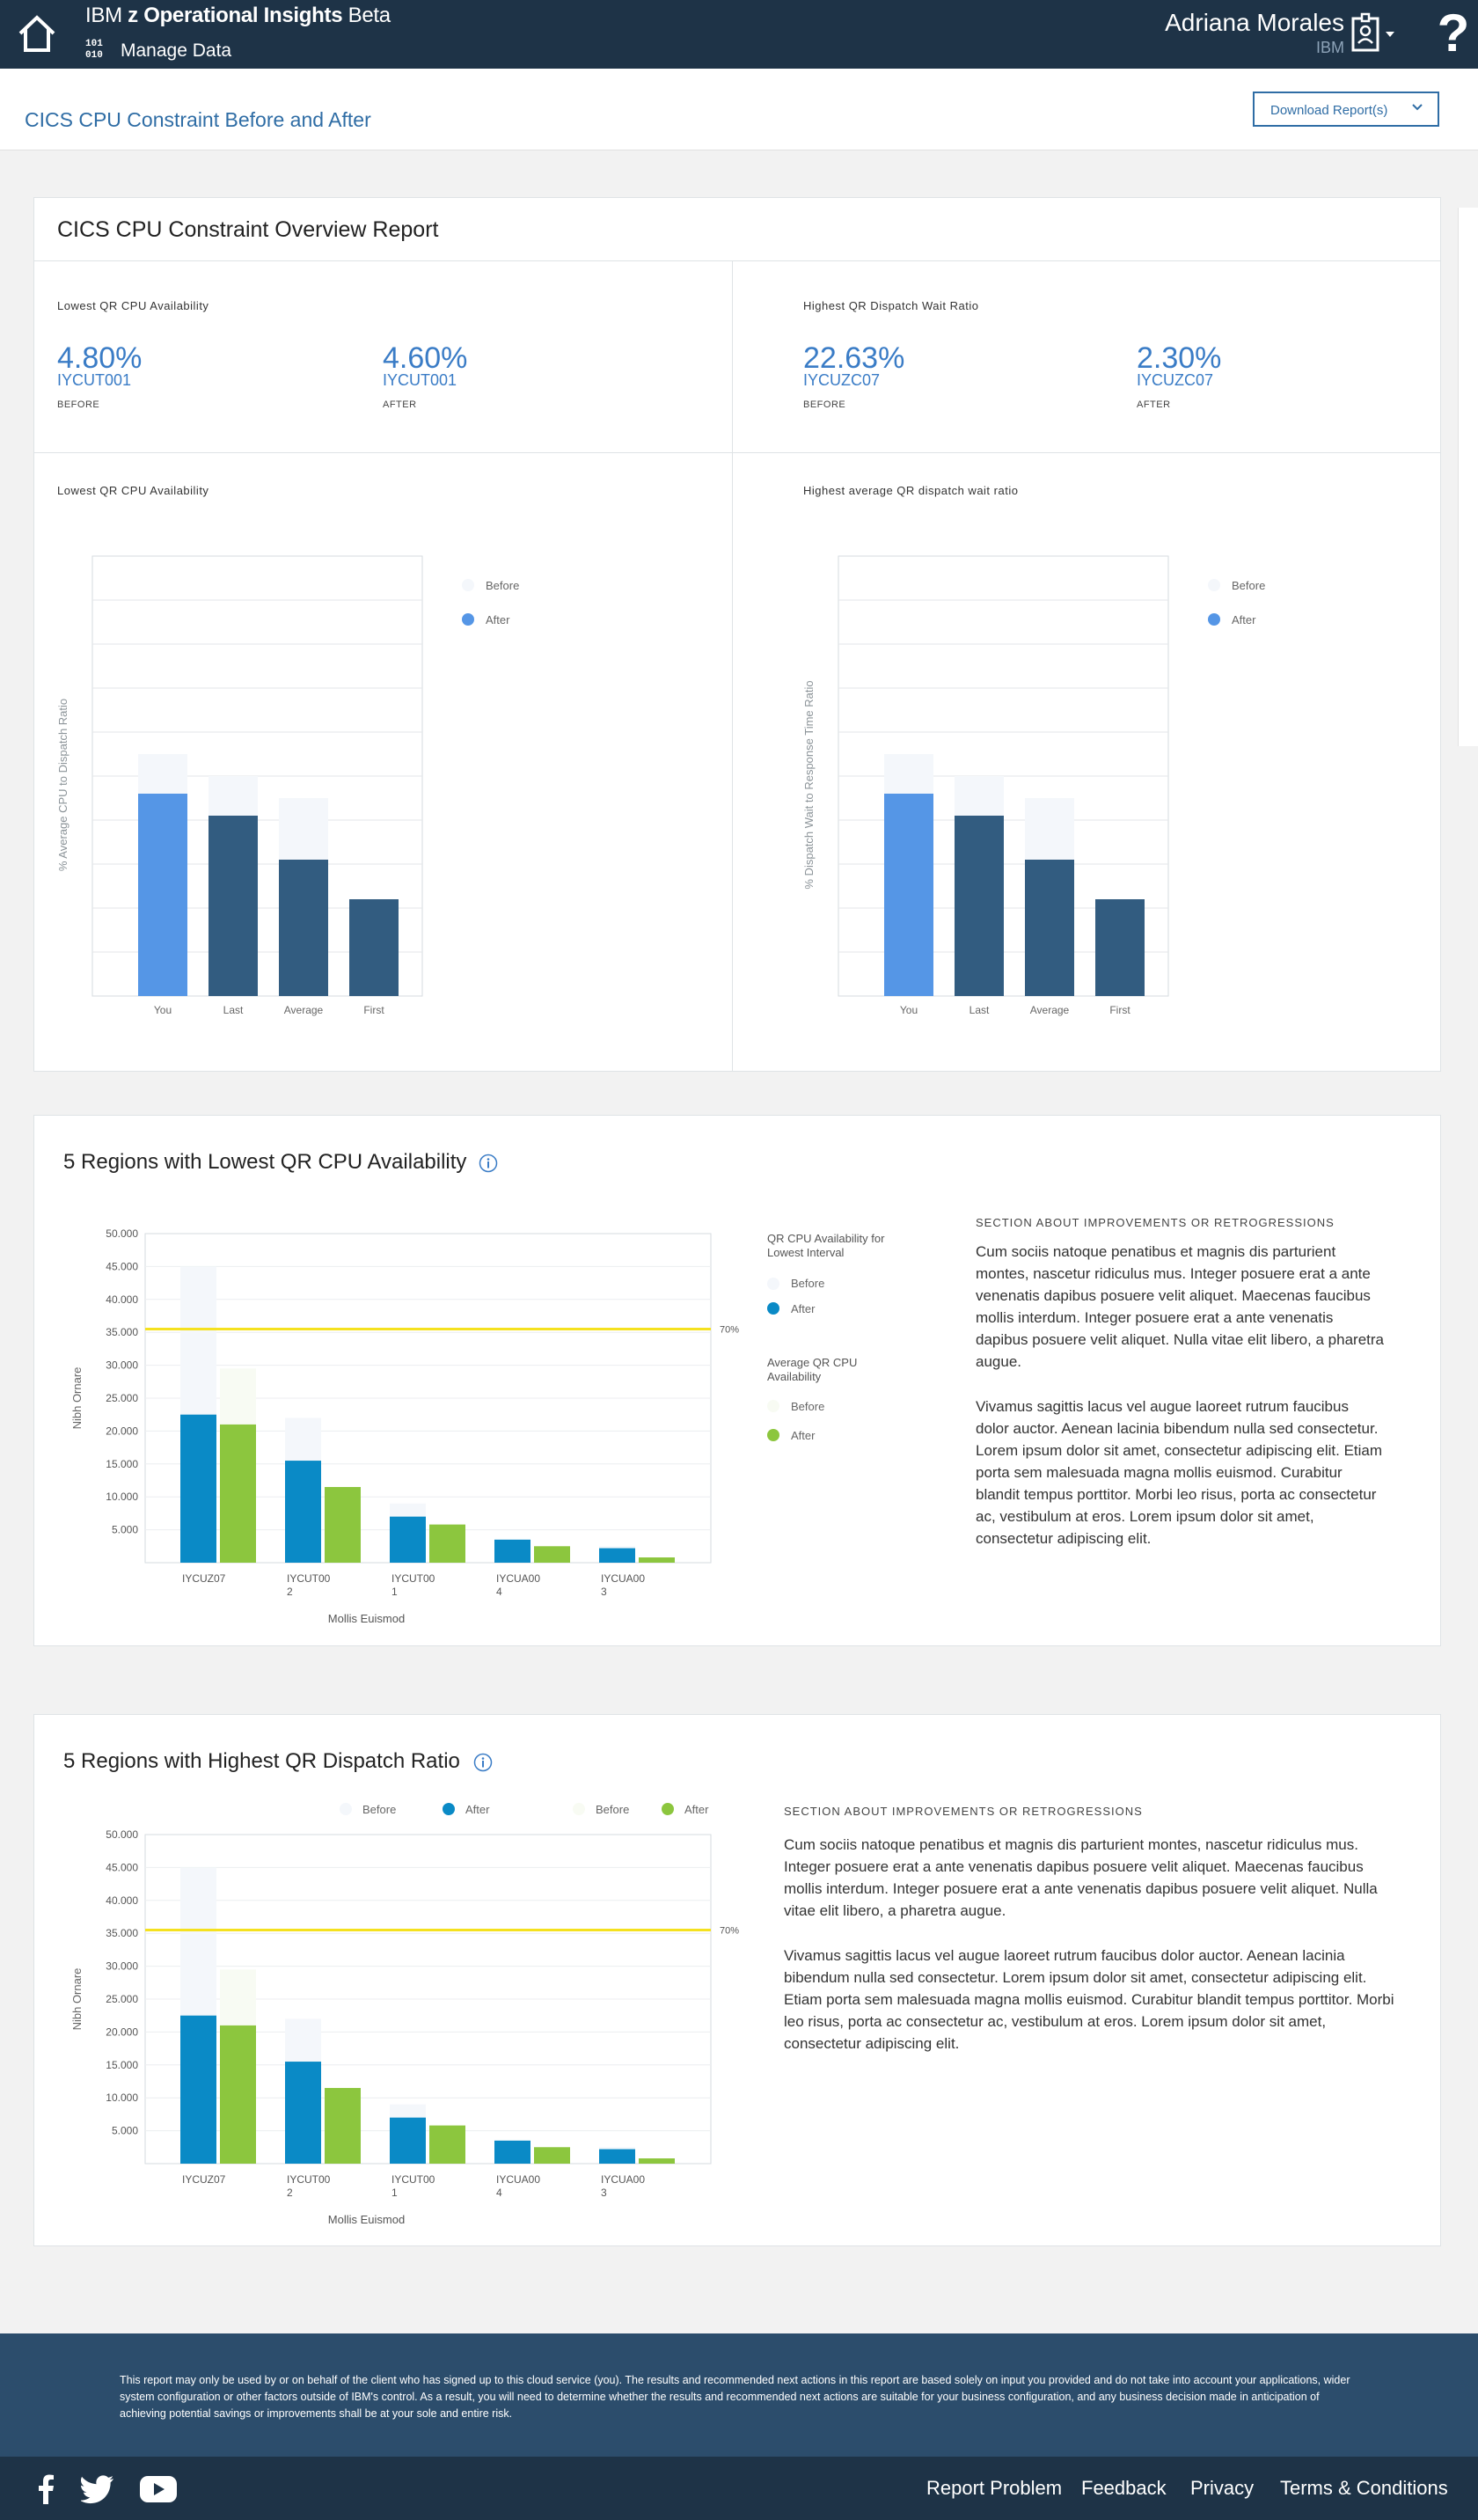  Describe the element at coordinates (122, 1966) in the screenshot. I see `y-tick-label: 30.000` at that location.